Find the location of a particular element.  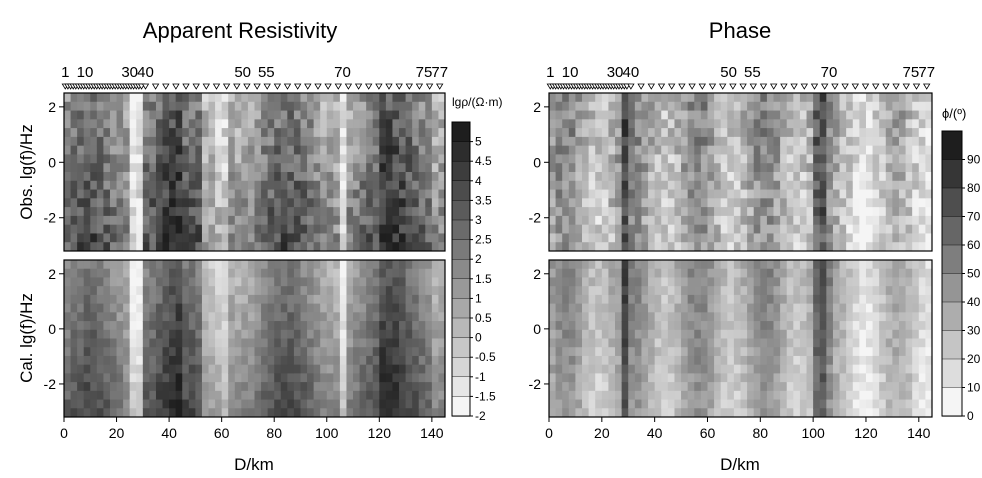

colorbar-level is located at coordinates (461, 386).